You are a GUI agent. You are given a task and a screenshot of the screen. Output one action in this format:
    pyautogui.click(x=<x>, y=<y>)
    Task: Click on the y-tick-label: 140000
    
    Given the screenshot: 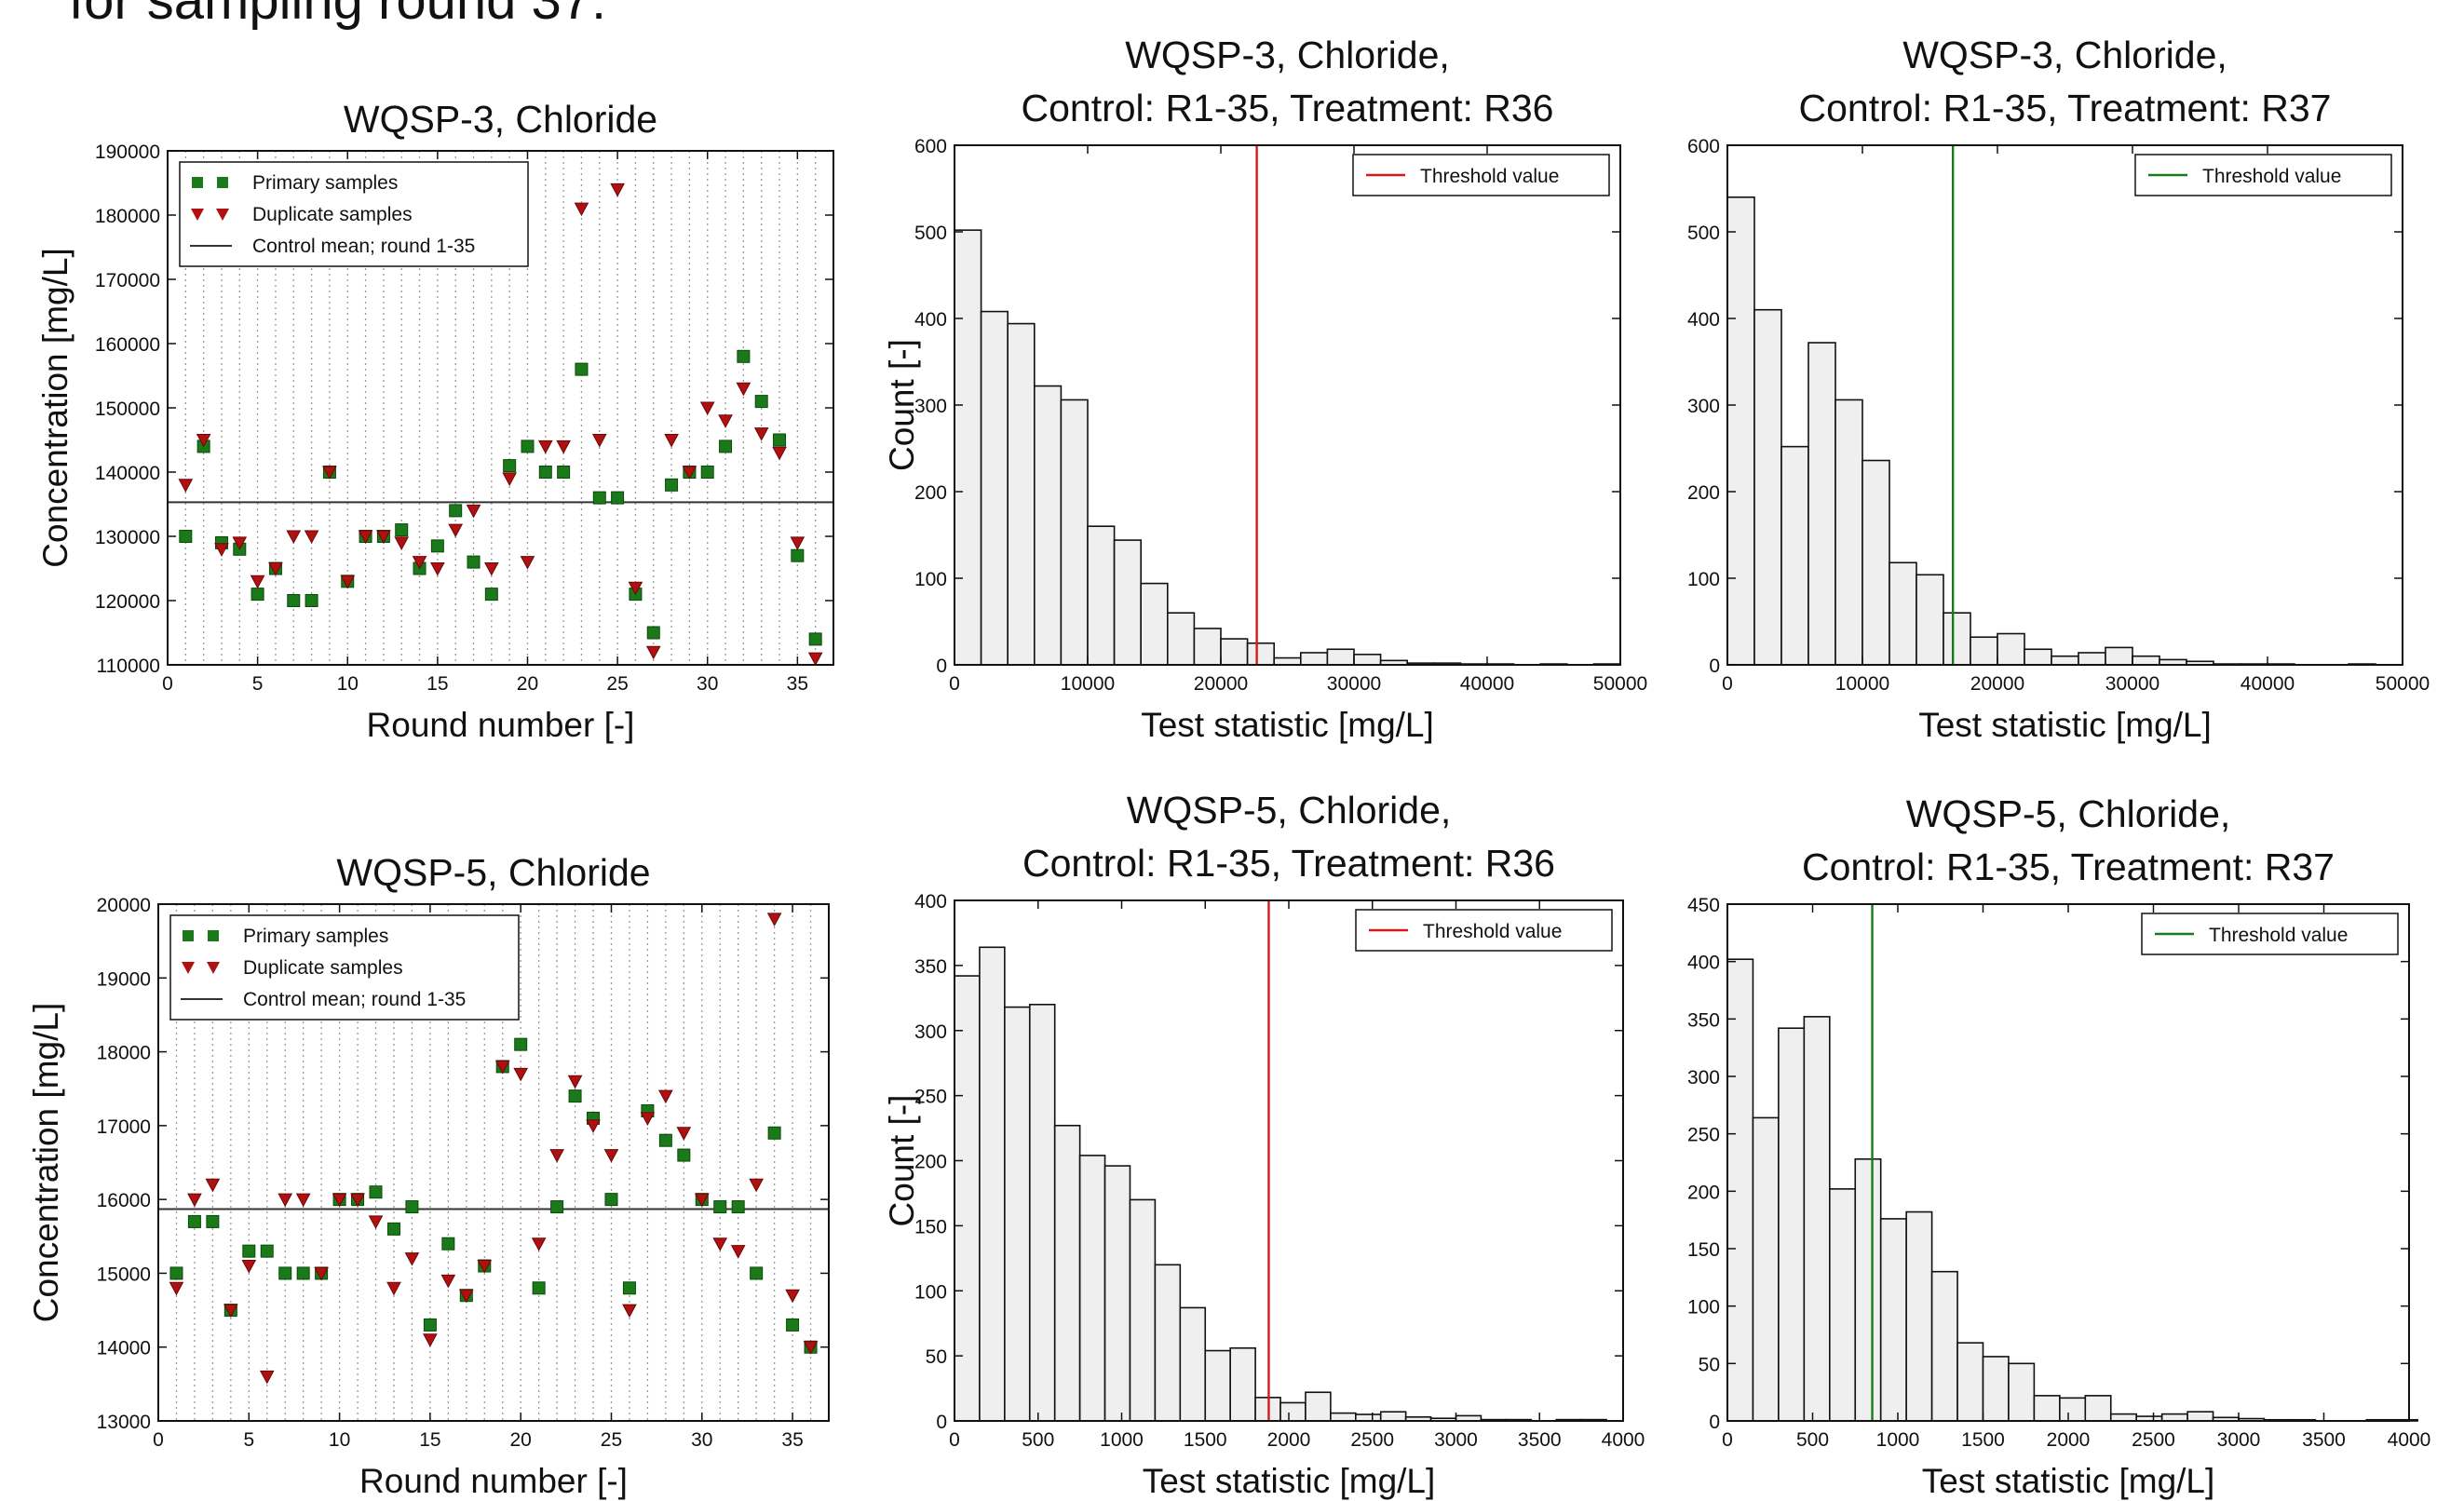 What is the action you would take?
    pyautogui.click(x=128, y=474)
    